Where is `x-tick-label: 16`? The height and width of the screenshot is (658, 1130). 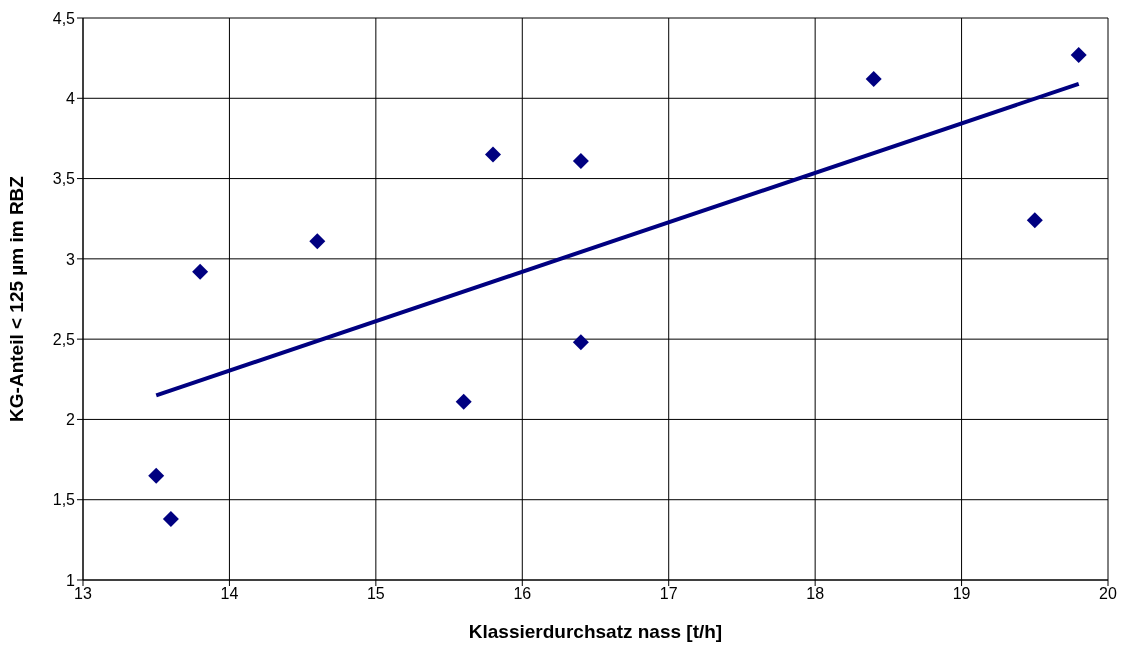
x-tick-label: 16 is located at coordinates (522, 594).